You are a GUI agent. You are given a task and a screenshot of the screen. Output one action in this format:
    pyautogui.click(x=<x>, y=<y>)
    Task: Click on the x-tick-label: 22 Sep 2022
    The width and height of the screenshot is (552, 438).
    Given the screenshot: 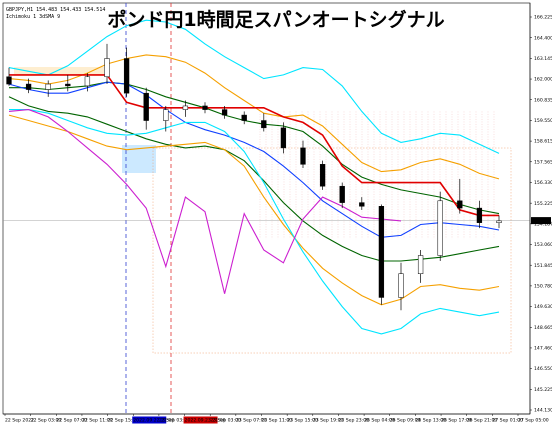 What is the action you would take?
    pyautogui.click(x=19, y=421)
    